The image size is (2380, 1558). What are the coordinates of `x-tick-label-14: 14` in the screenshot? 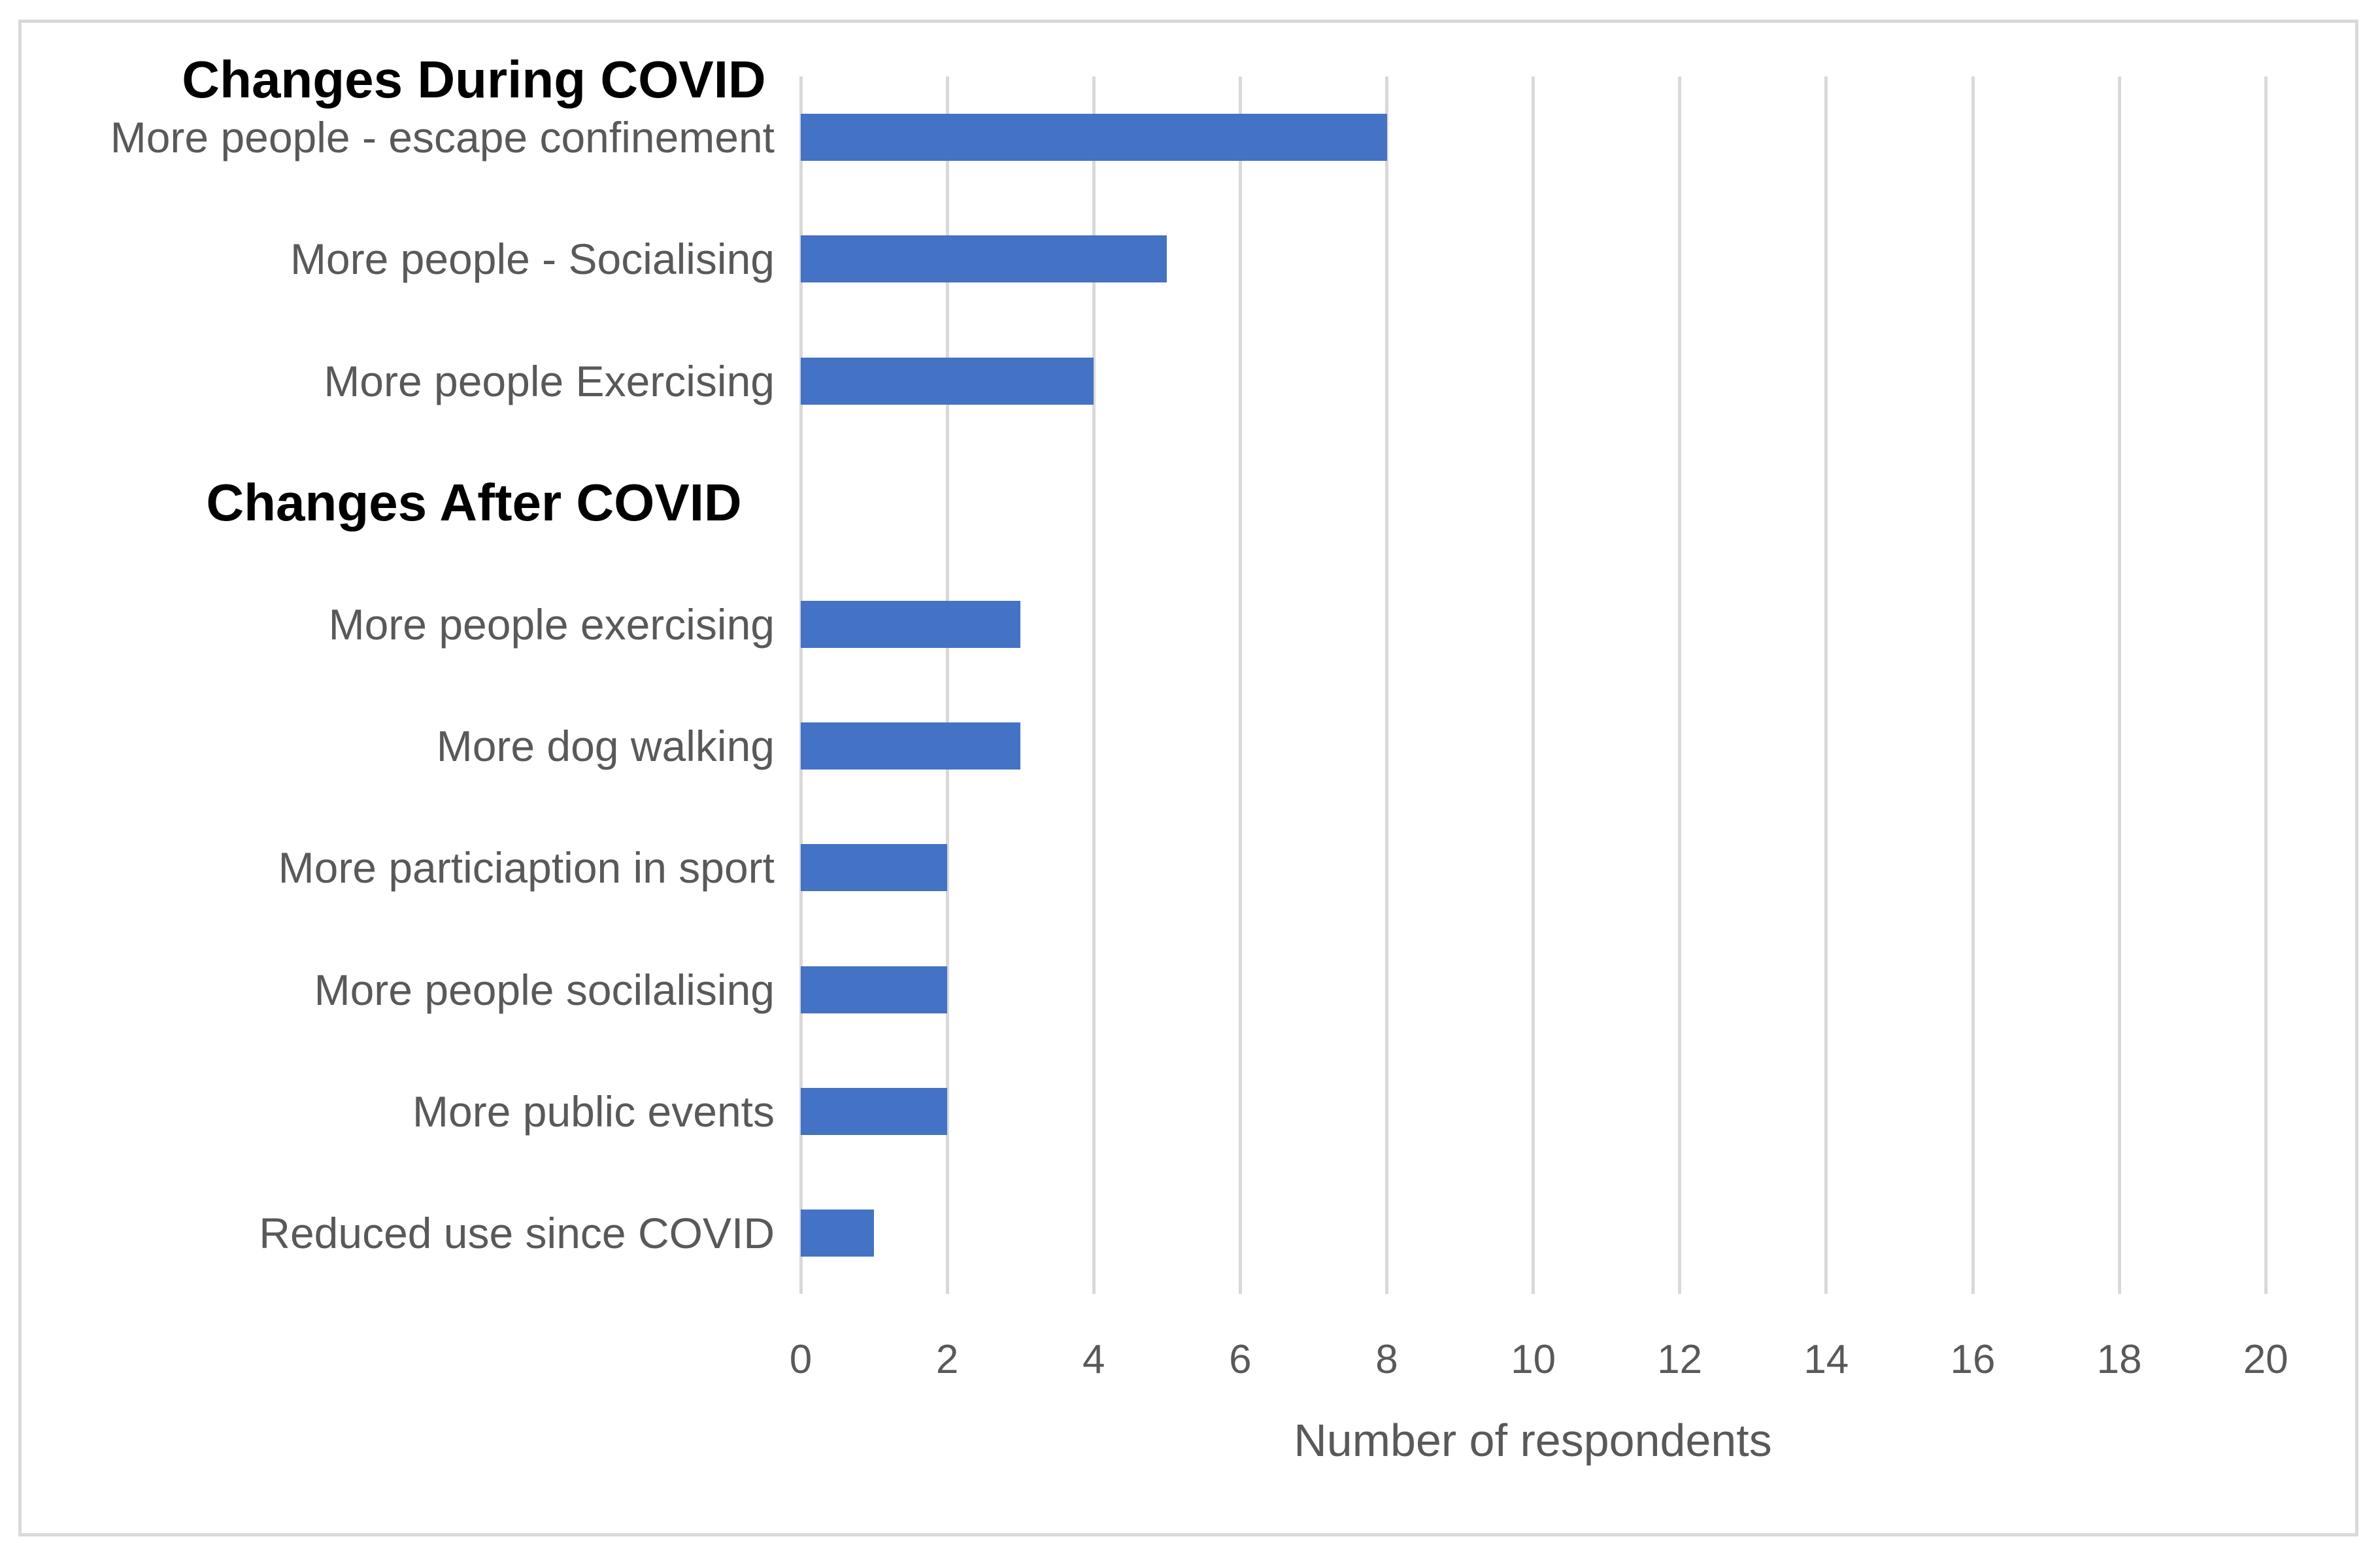 It's located at (1826, 1360).